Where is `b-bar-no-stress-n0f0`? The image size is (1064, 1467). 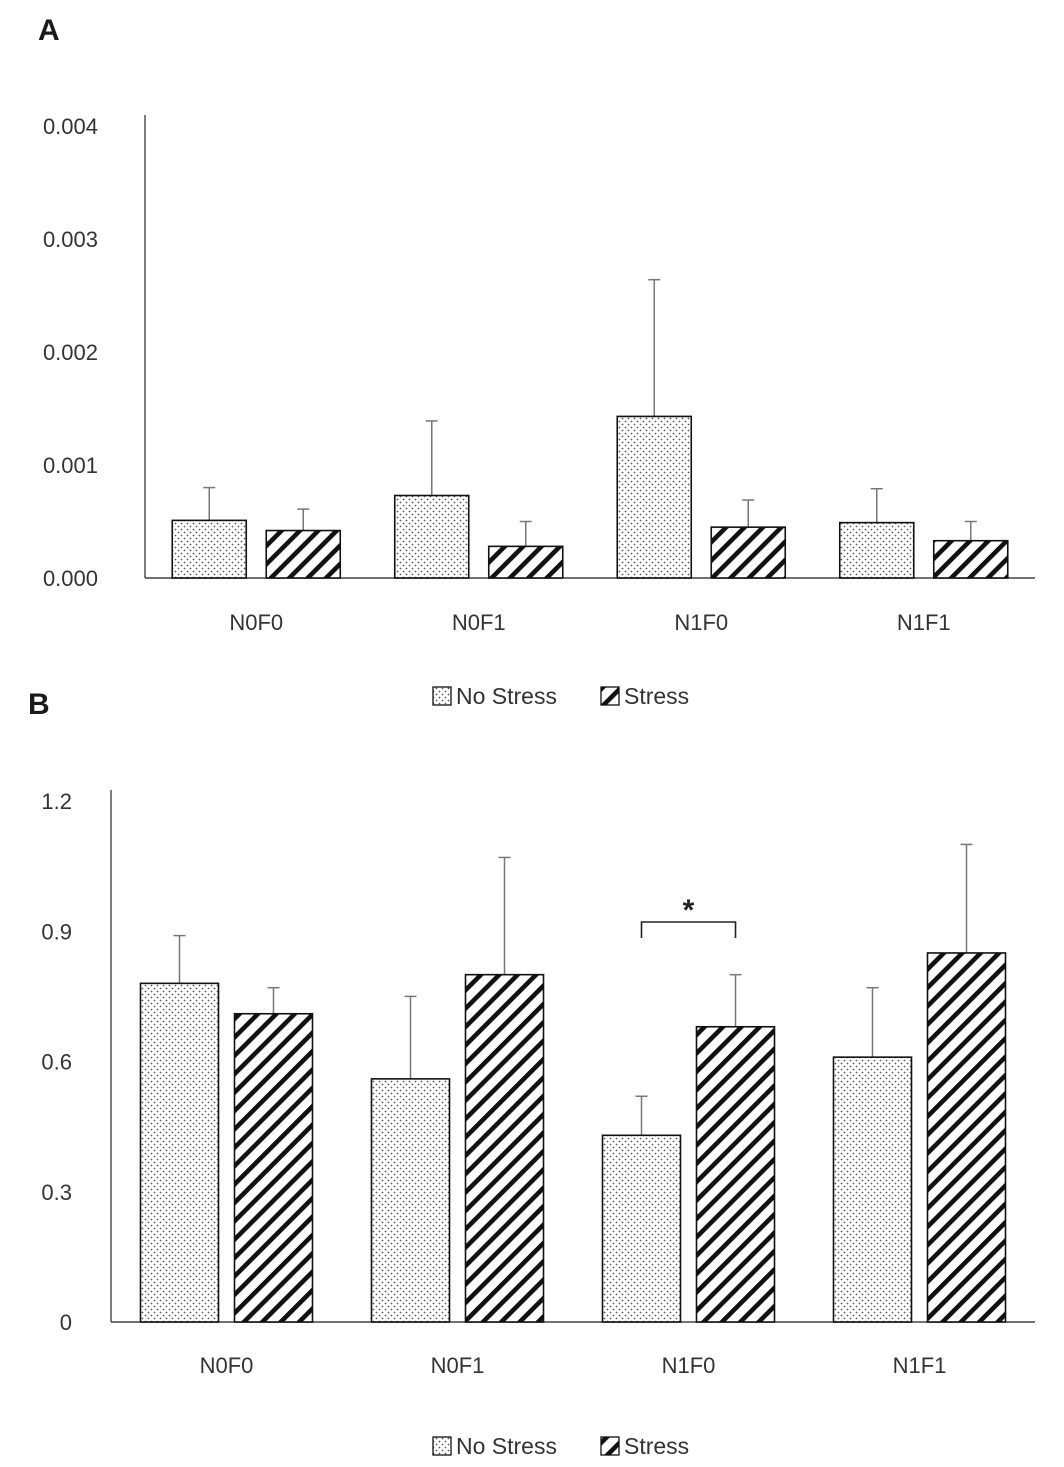 b-bar-no-stress-n0f0 is located at coordinates (179, 1152).